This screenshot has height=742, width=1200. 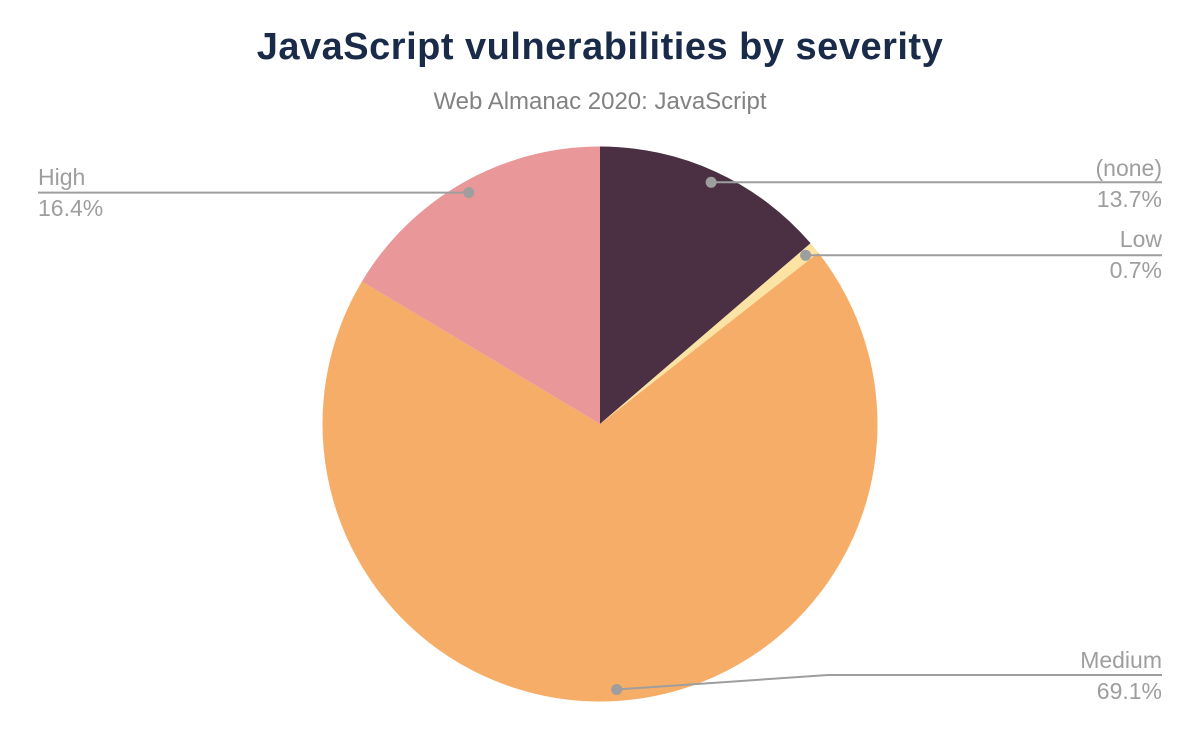 I want to click on slice-callout-none: (none) 13.7%, so click(x=1129, y=184).